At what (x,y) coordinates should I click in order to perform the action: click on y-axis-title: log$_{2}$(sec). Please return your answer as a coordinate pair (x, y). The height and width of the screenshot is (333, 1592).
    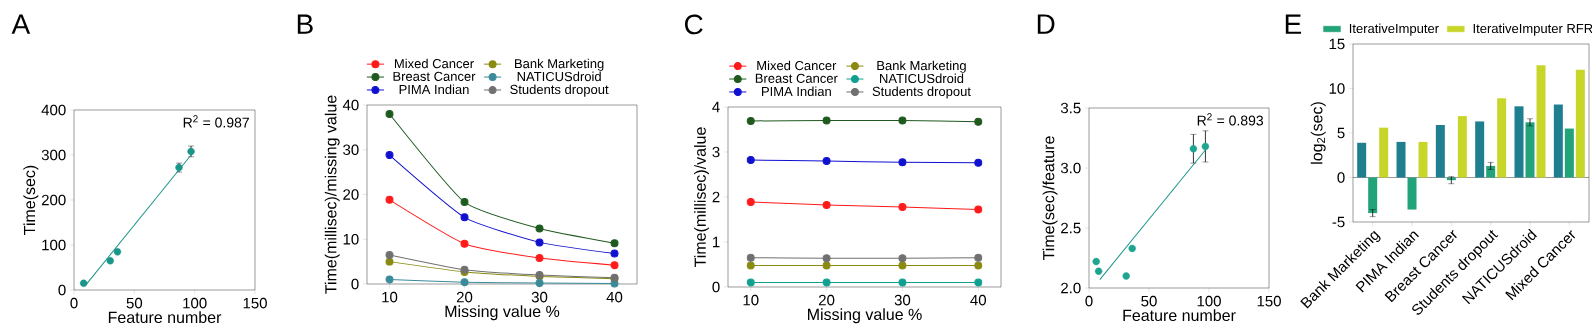
    Looking at the image, I should click on (1318, 133).